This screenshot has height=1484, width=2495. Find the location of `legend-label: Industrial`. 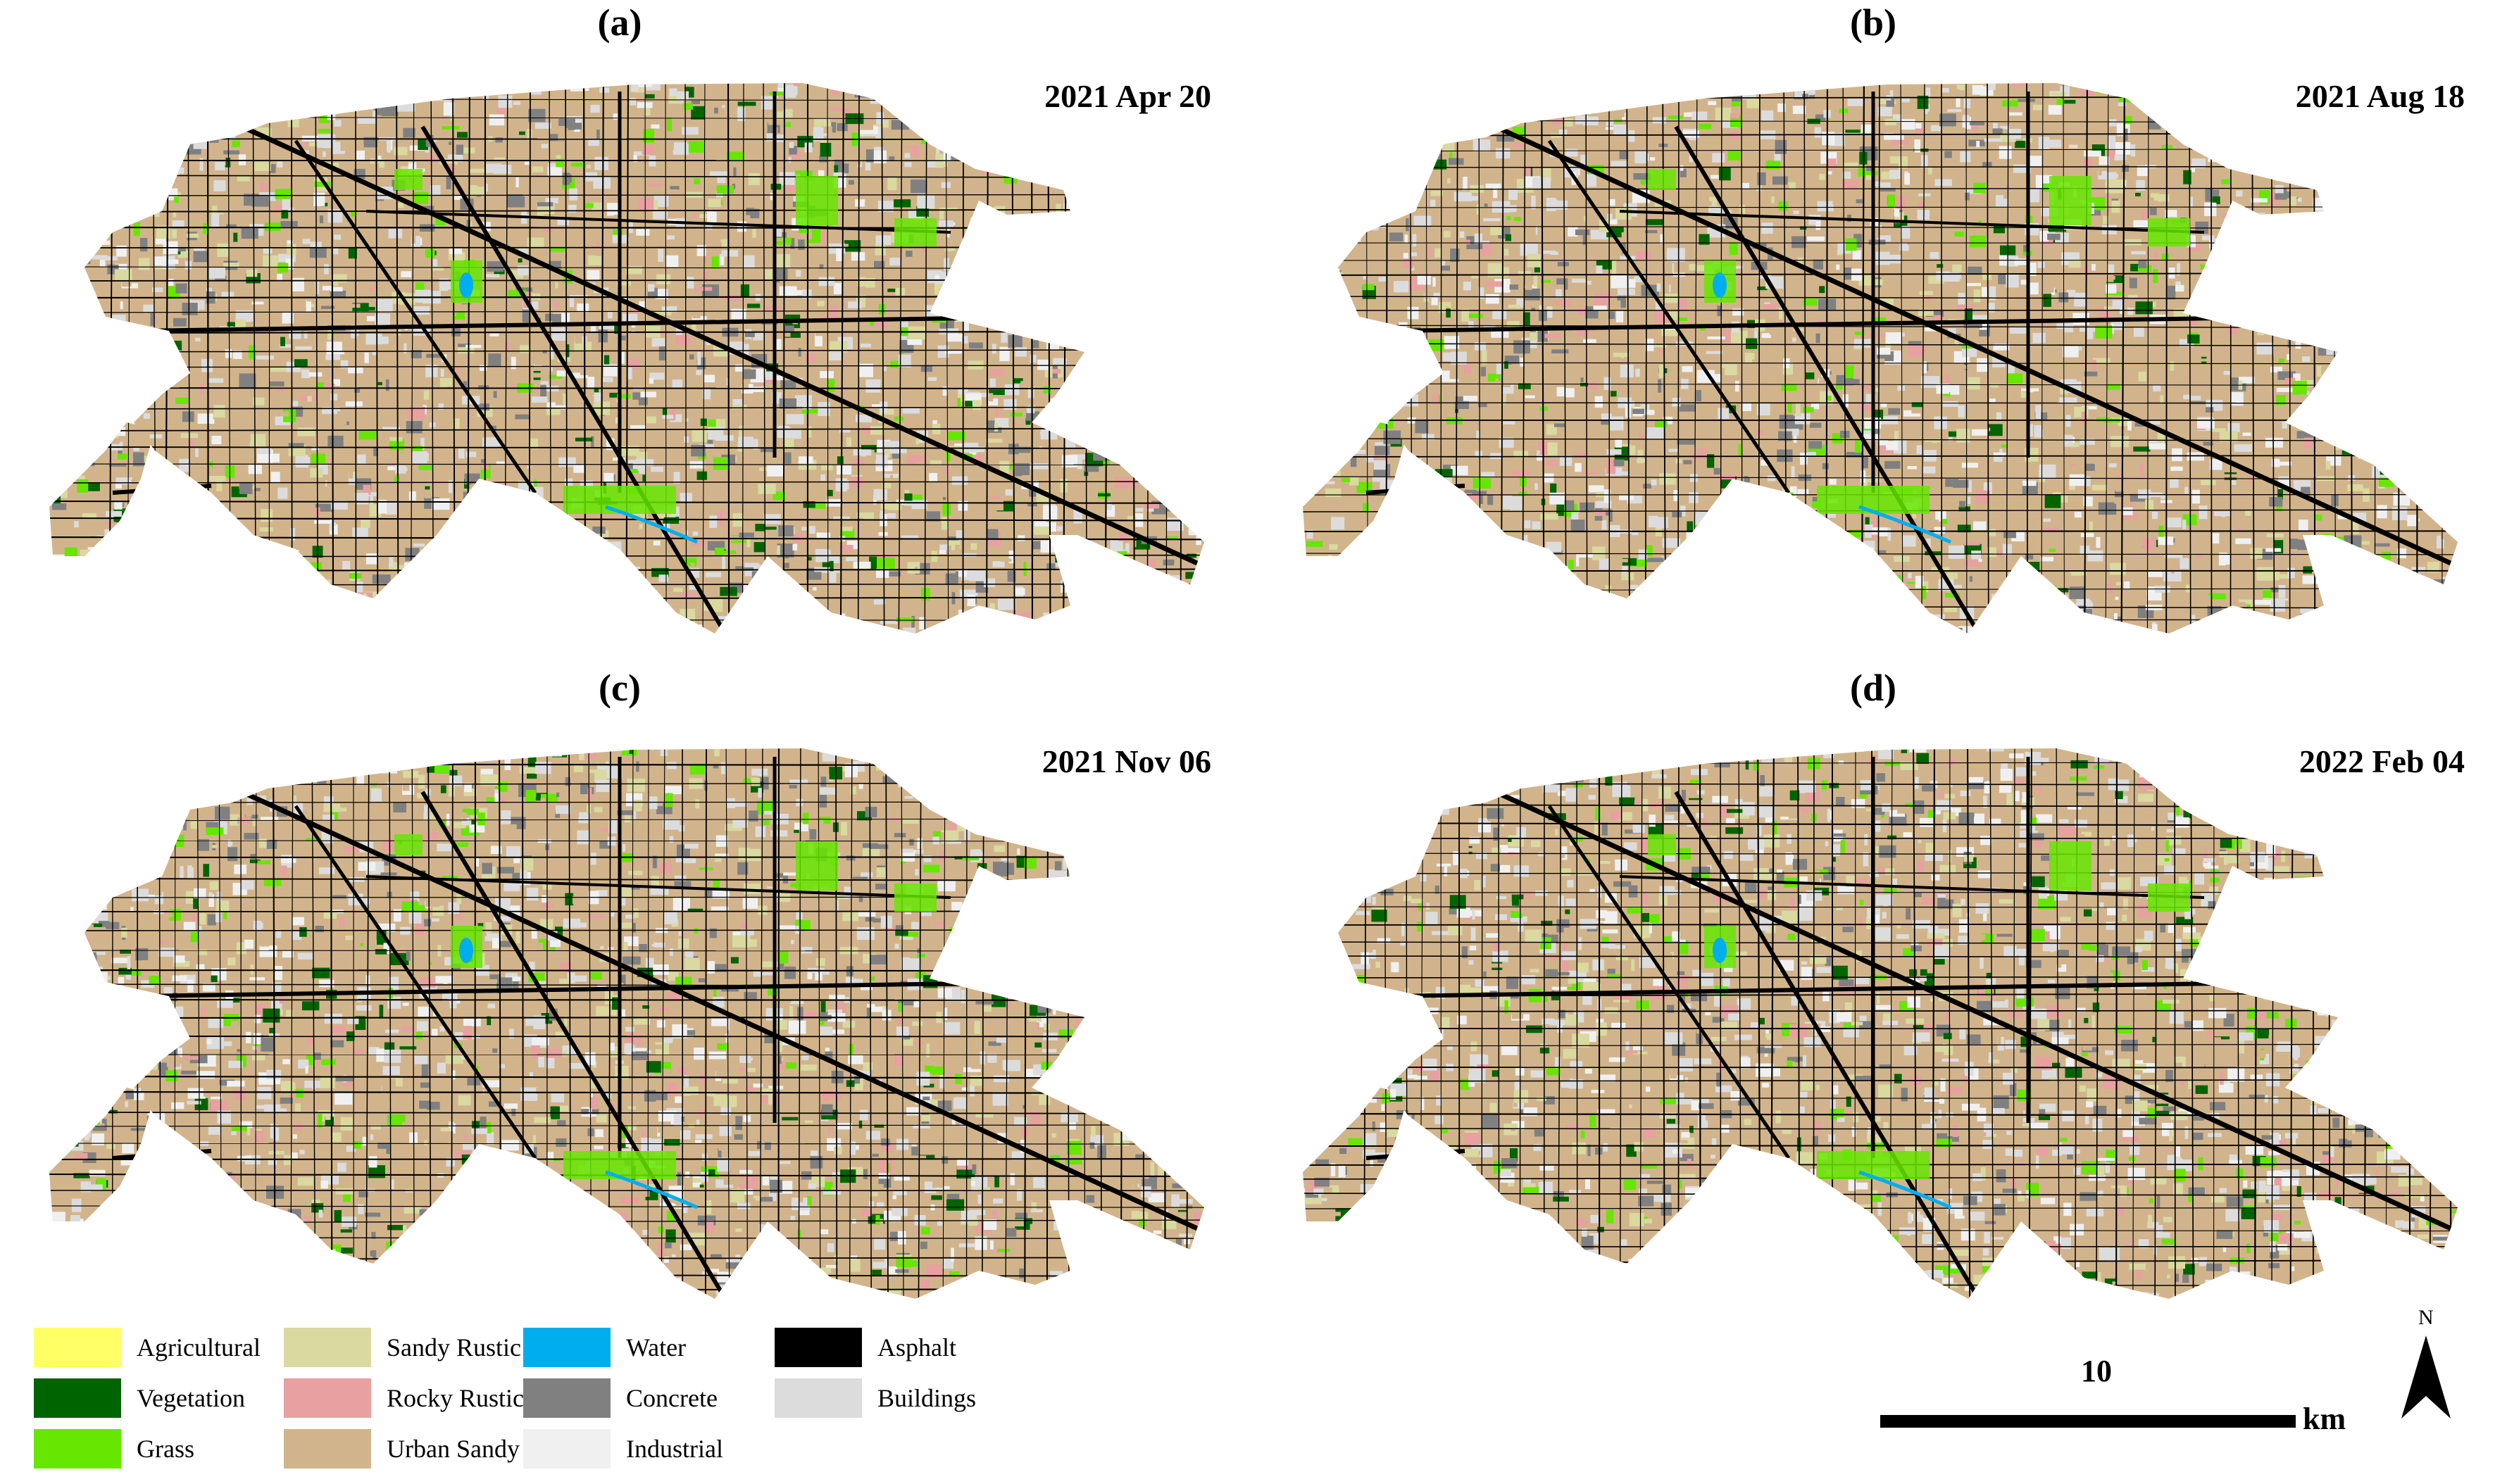

legend-label: Industrial is located at coordinates (674, 1449).